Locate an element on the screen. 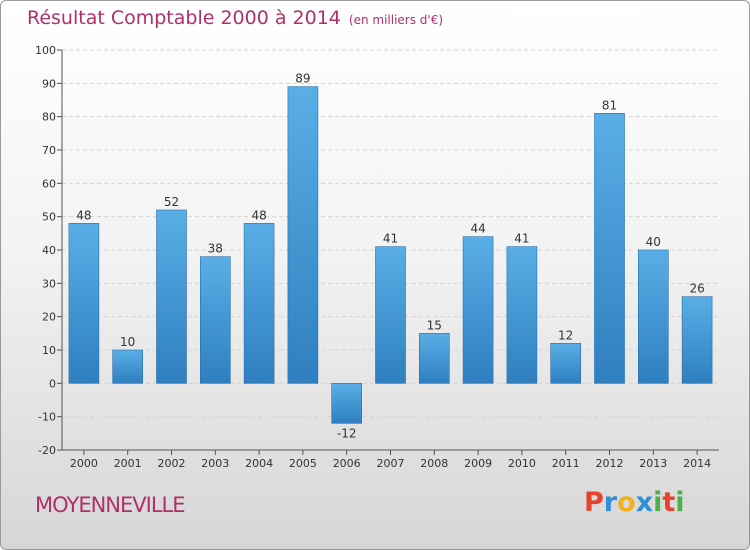  x-tick-label: 2006 is located at coordinates (347, 463).